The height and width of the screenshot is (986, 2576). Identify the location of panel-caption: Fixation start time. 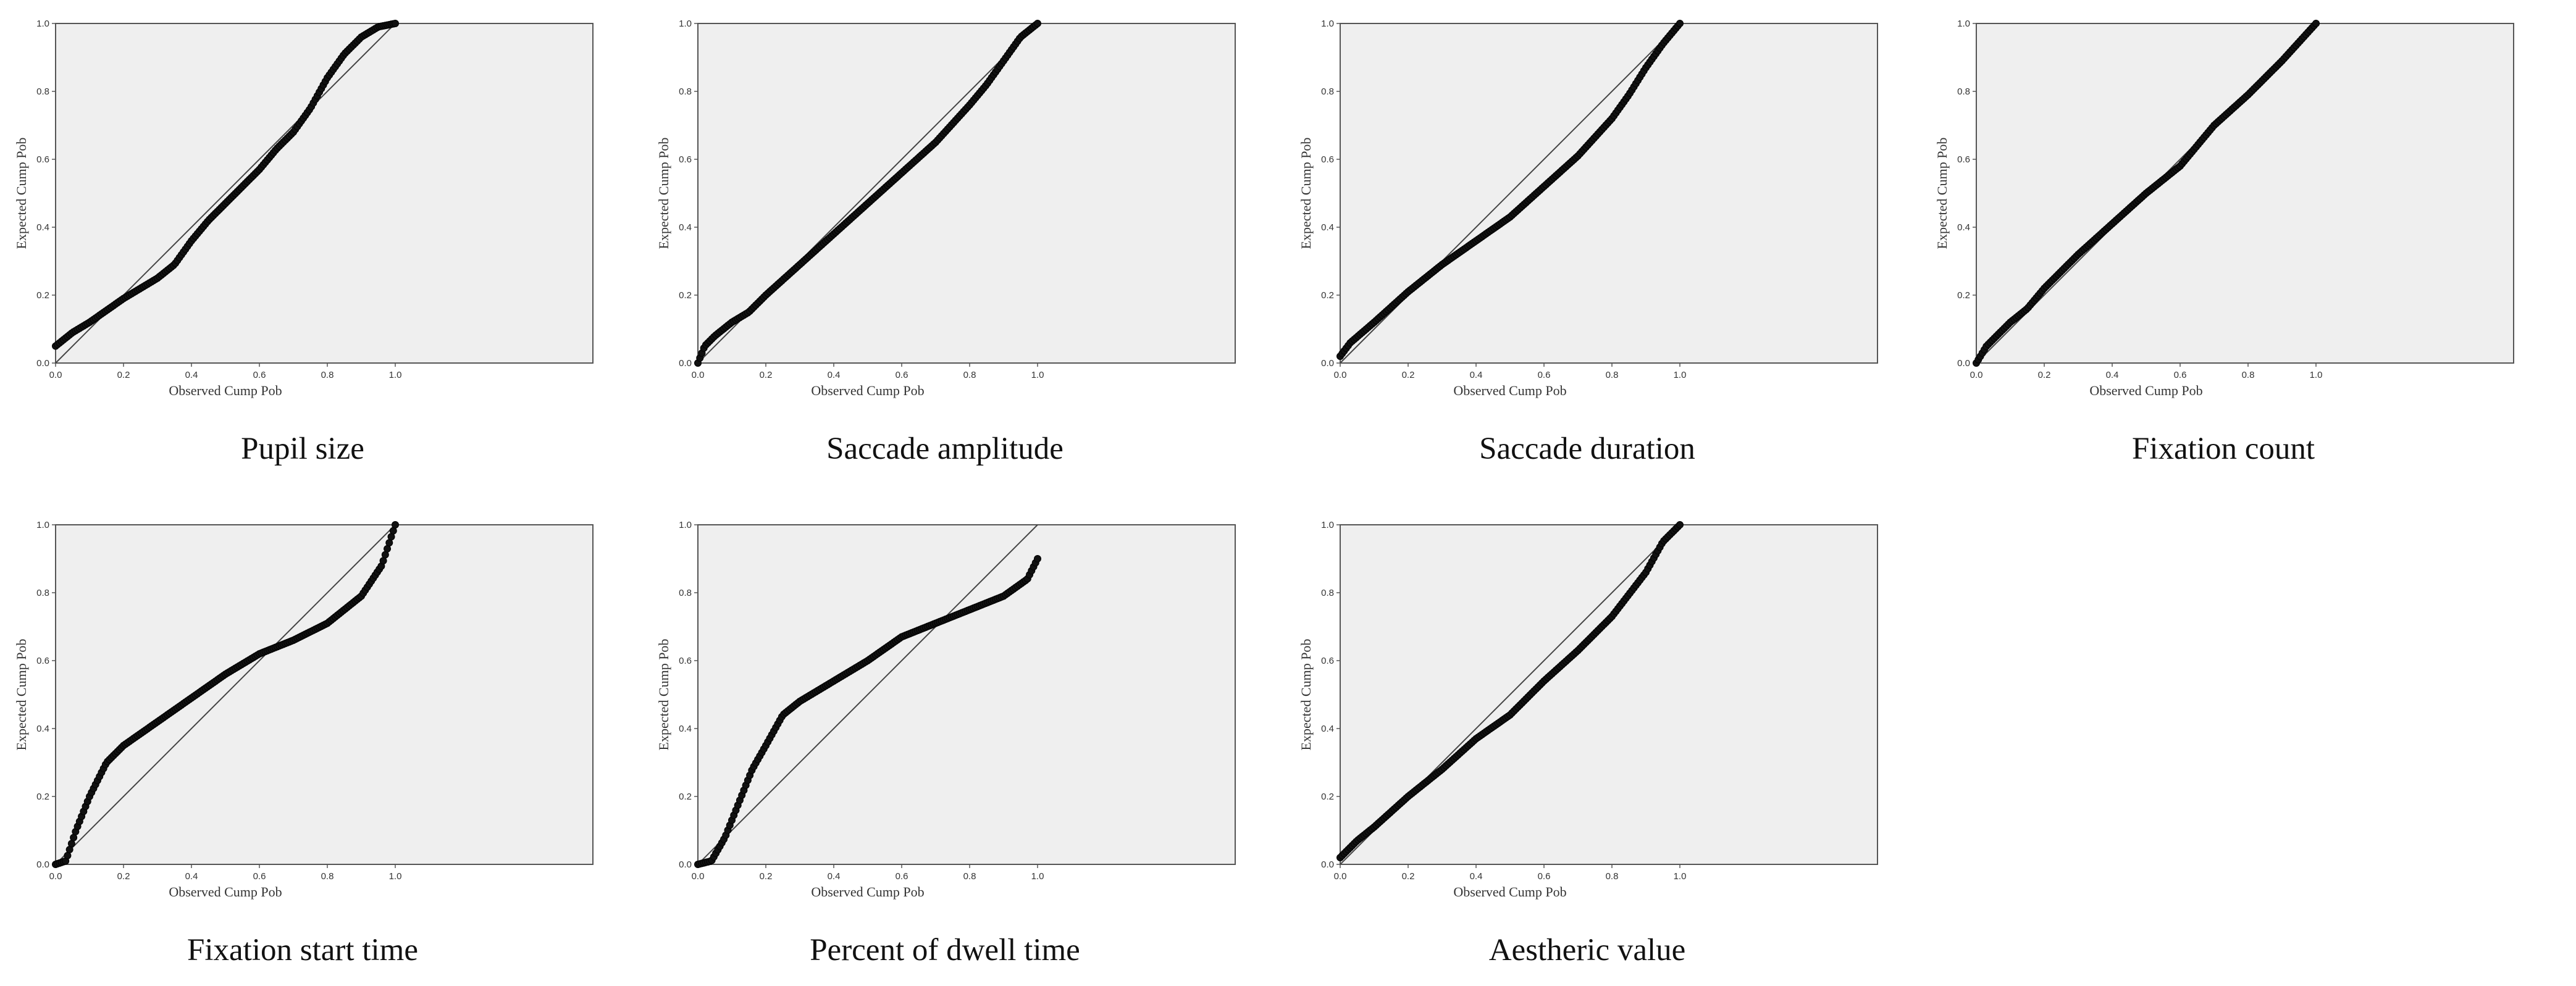
(302, 950).